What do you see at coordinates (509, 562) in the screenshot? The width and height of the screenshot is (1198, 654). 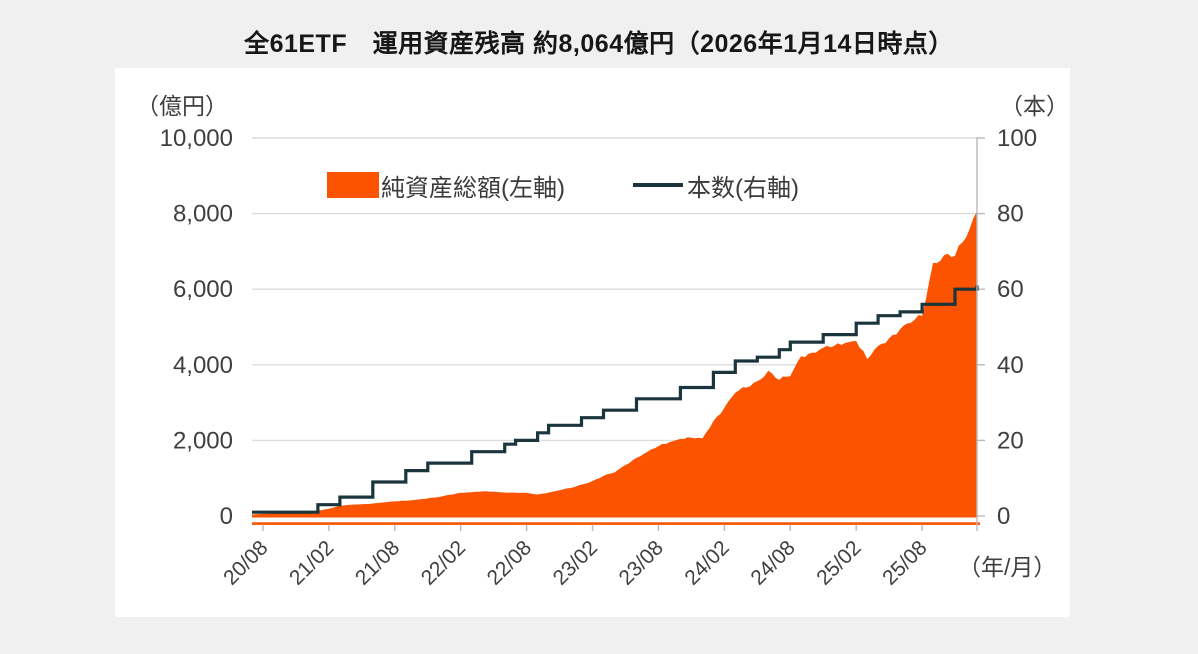 I see `x-axis-tick-label: 22/08` at bounding box center [509, 562].